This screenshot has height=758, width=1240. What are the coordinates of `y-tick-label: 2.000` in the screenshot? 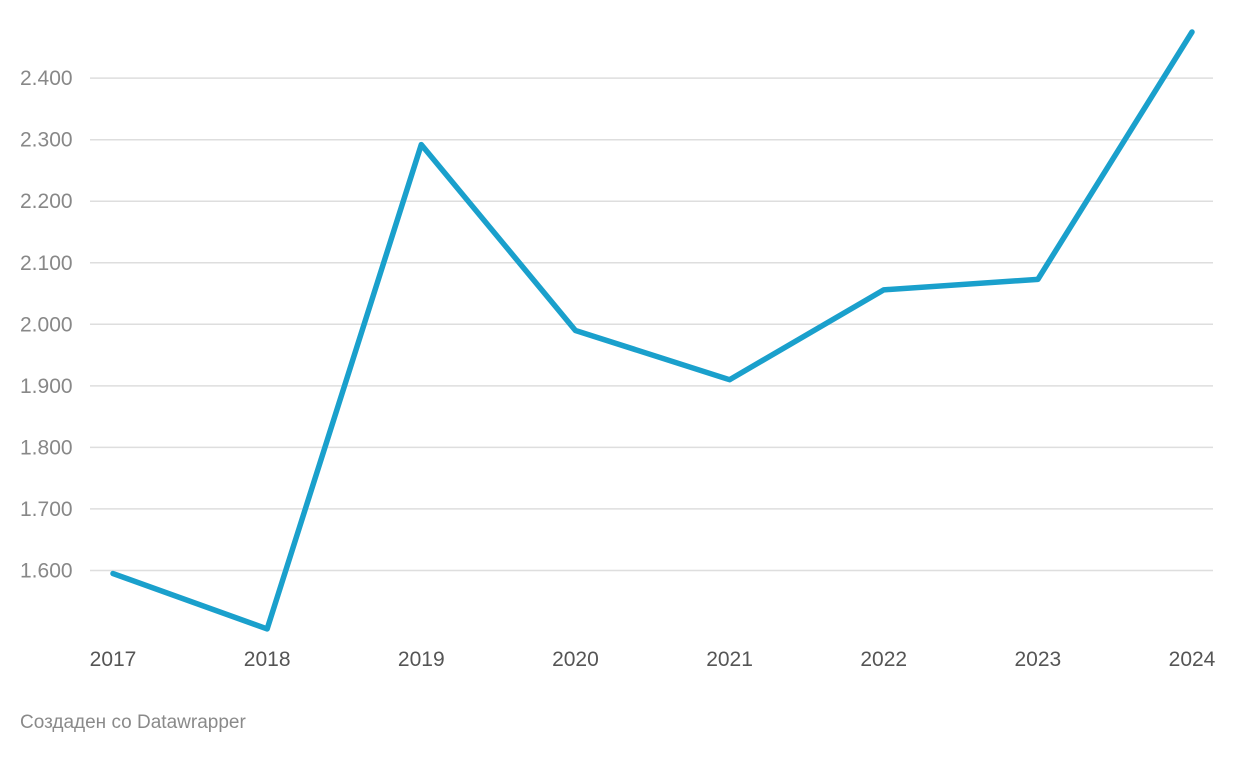 It's located at (46, 324).